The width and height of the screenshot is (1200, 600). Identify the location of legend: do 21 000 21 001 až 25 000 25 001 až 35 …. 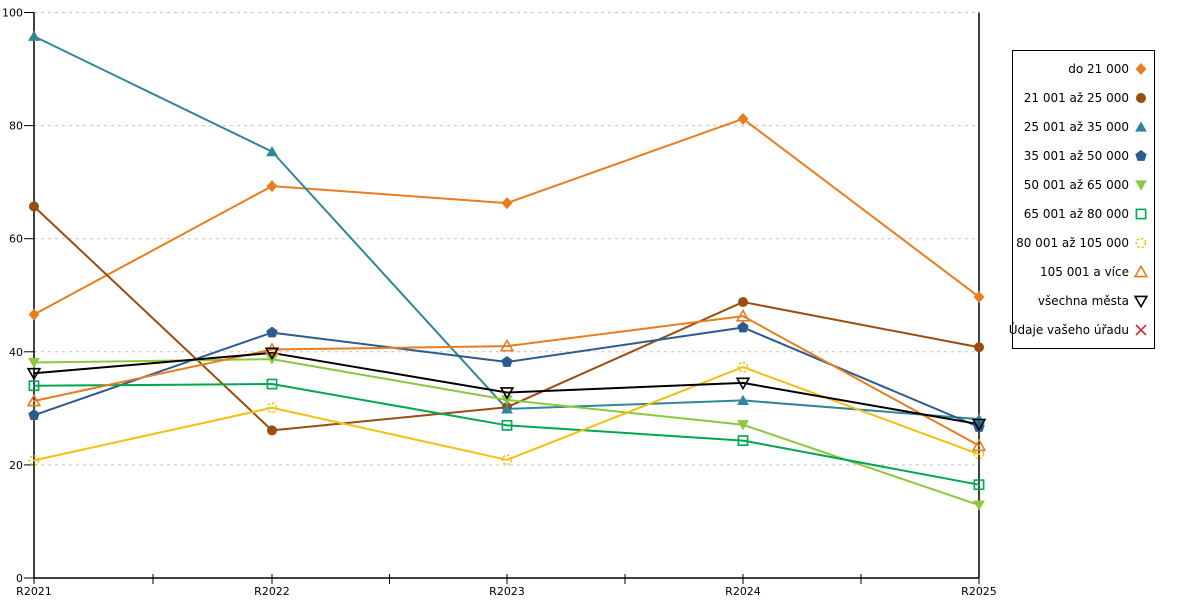
(1082, 199).